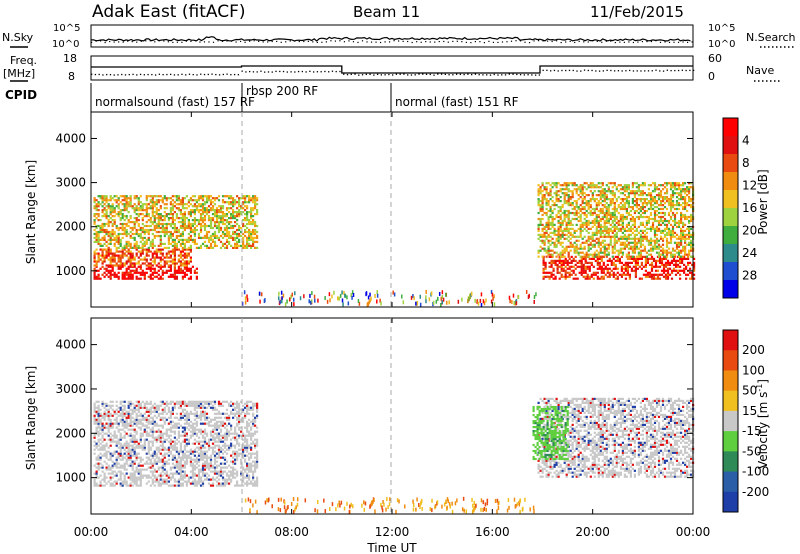 The height and width of the screenshot is (554, 800). What do you see at coordinates (730, 253) in the screenshot?
I see `colorbar-swatch` at bounding box center [730, 253].